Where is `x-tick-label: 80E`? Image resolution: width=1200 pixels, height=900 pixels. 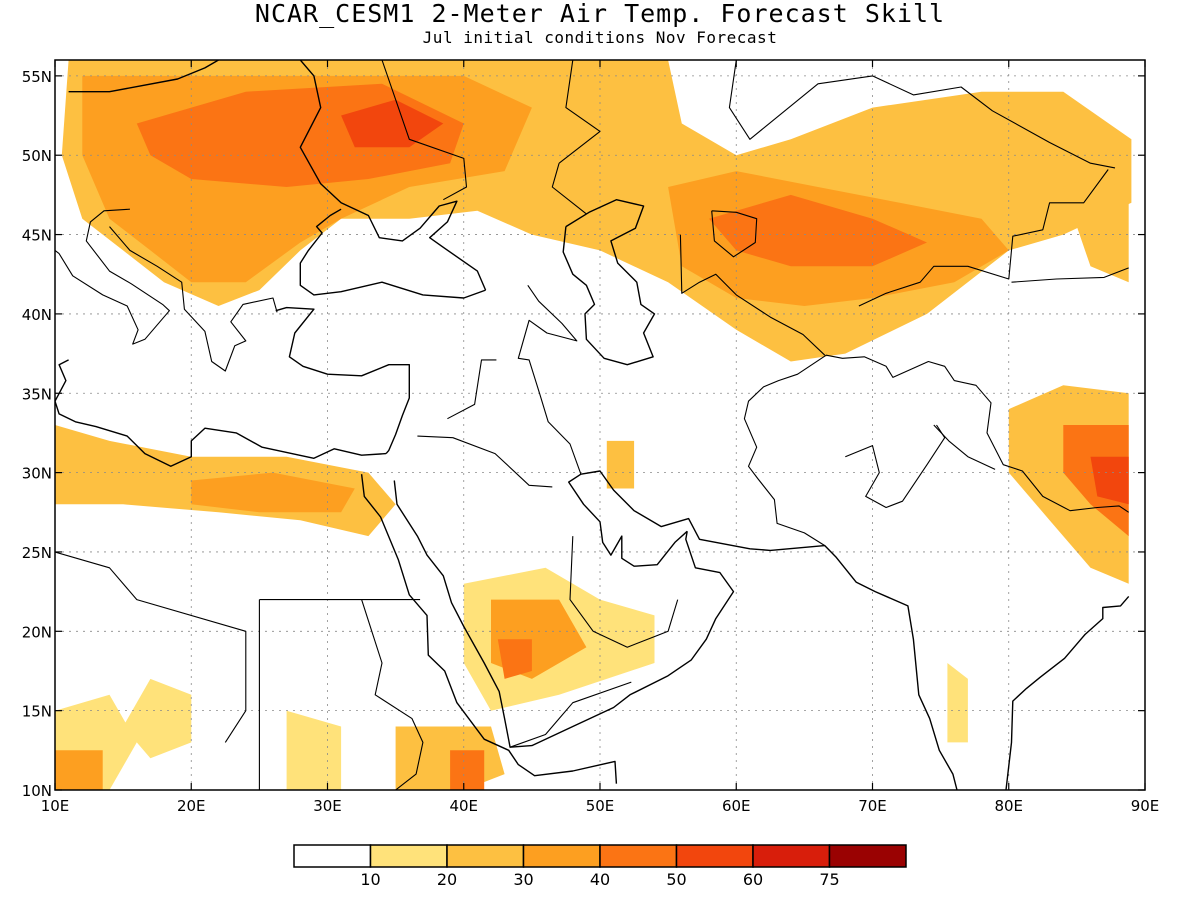
x-tick-label: 80E is located at coordinates (1008, 806).